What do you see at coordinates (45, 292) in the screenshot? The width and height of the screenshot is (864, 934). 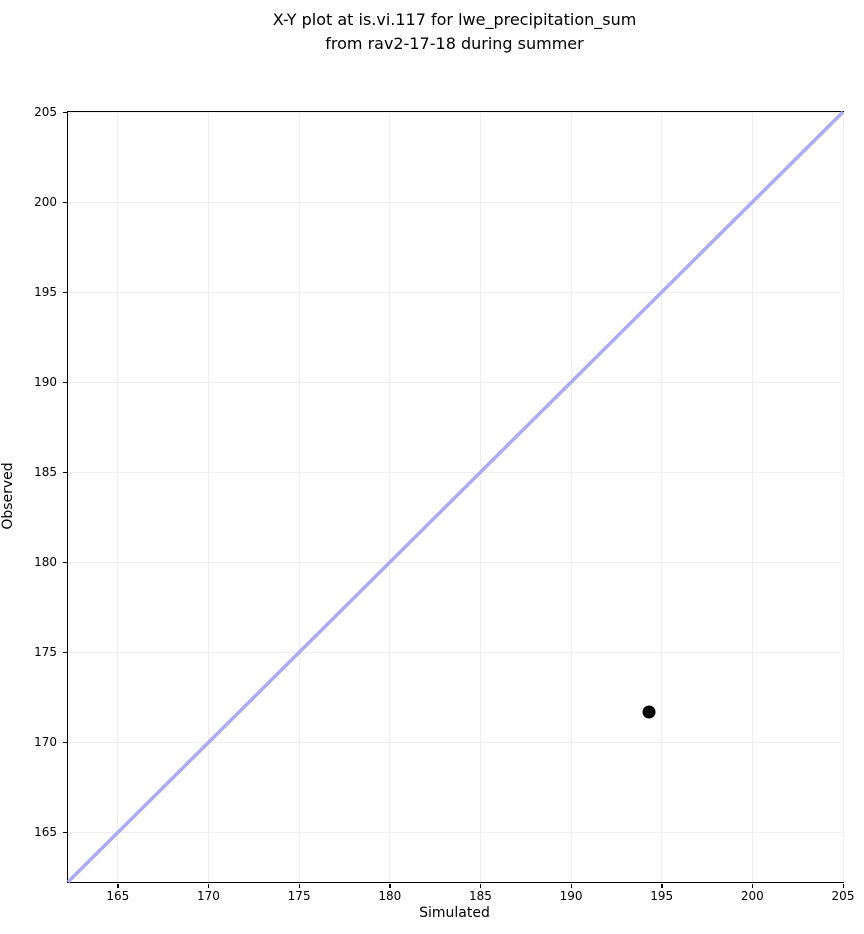 I see `y-tick-label: 195` at bounding box center [45, 292].